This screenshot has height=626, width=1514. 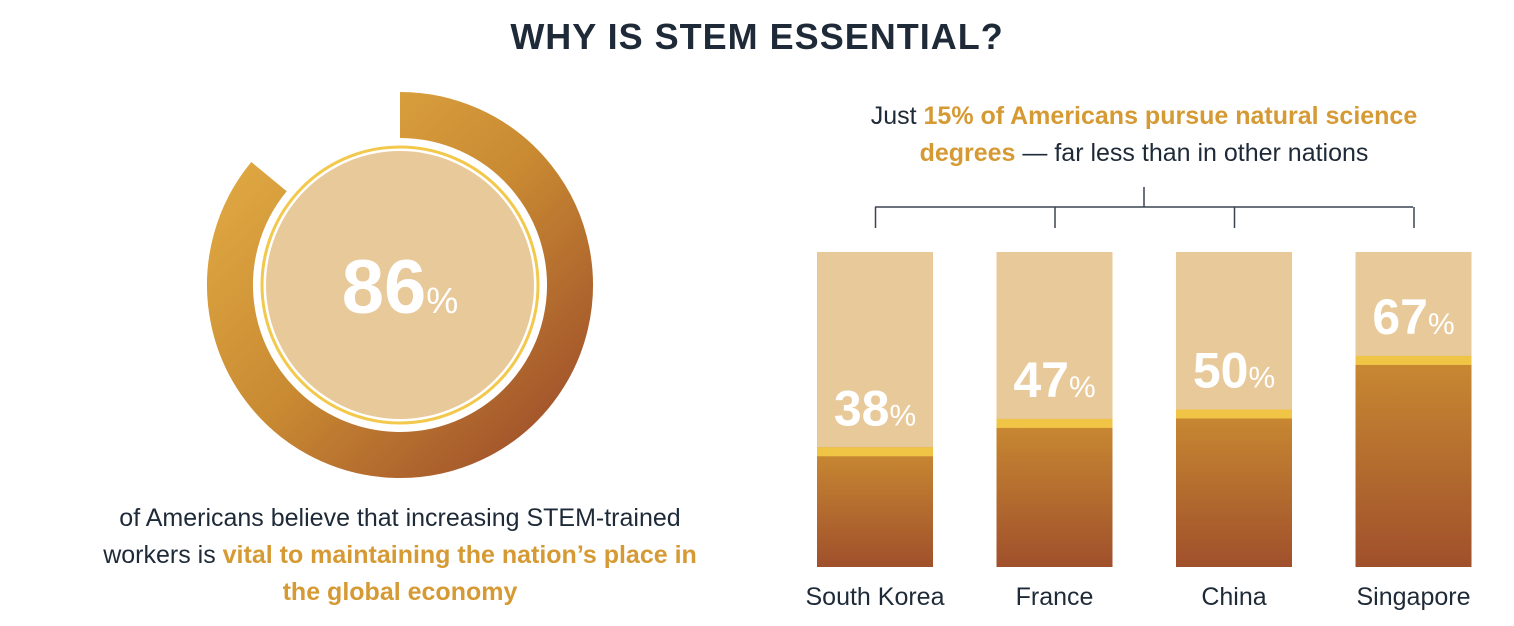 I want to click on subtitle-text: — far less than in other nations, so click(x=1192, y=153).